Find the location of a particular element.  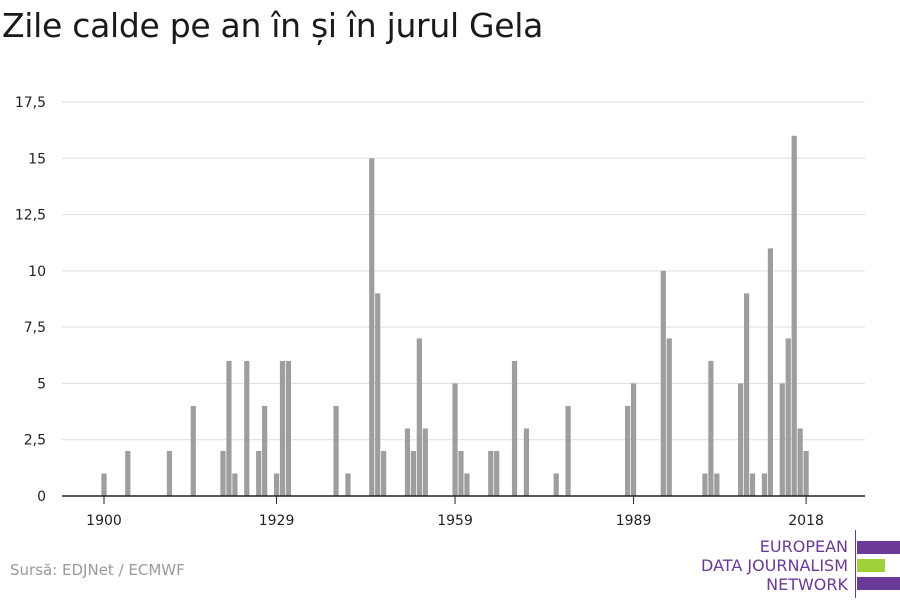

x-tick-label: 1929 is located at coordinates (277, 521).